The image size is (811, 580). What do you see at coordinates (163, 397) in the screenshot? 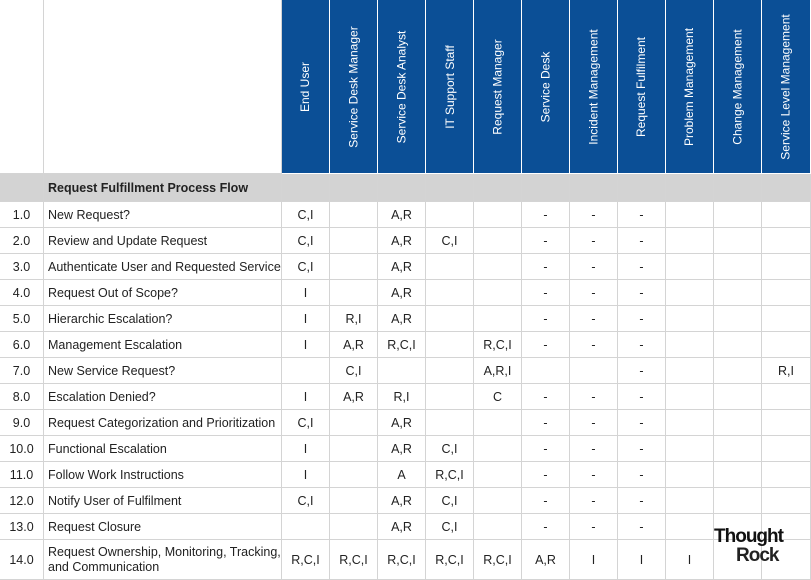
I see `activity: Escalation Denied?` at bounding box center [163, 397].